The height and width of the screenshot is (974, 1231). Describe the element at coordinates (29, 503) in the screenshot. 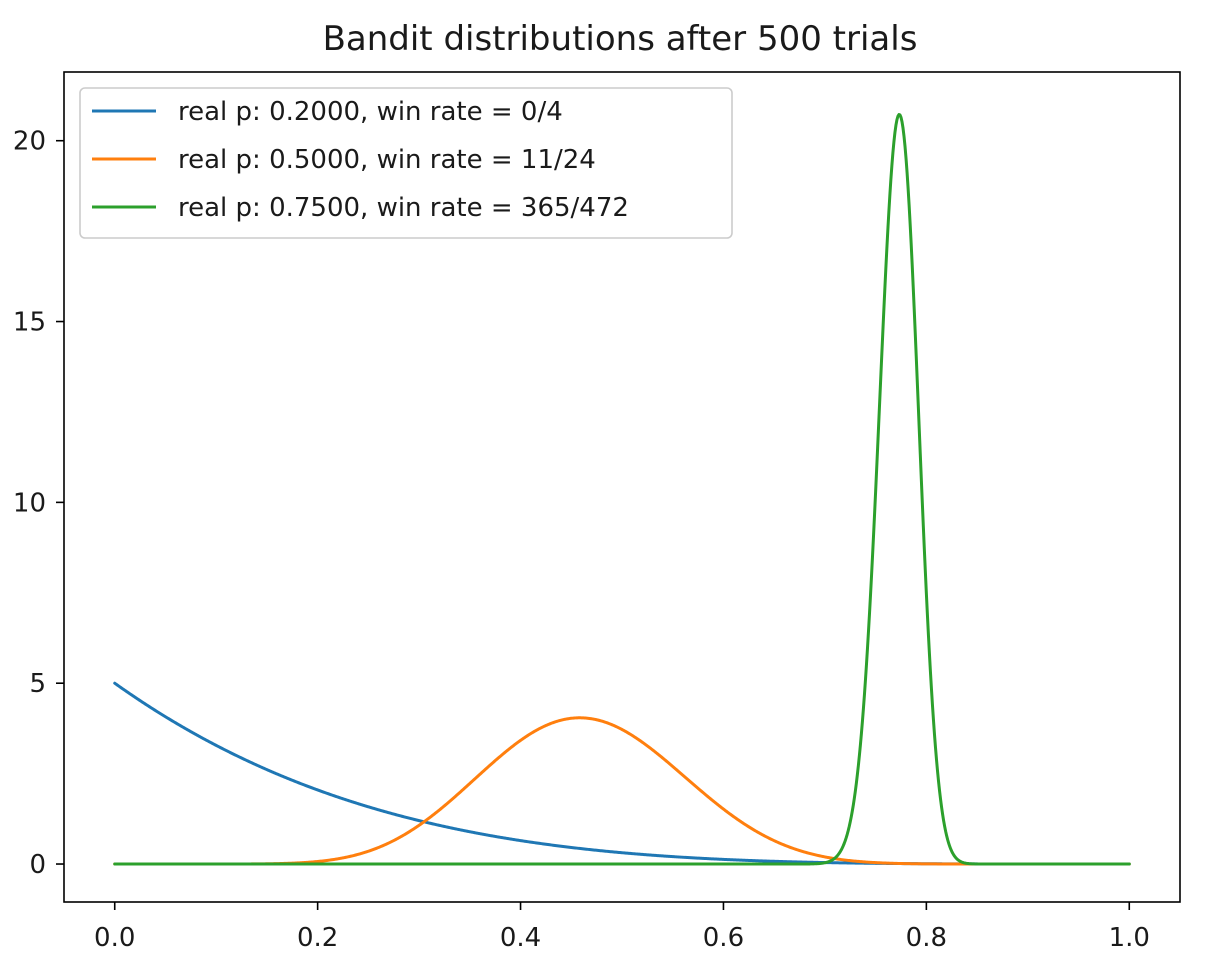

I see `y-tick-label: 10` at that location.